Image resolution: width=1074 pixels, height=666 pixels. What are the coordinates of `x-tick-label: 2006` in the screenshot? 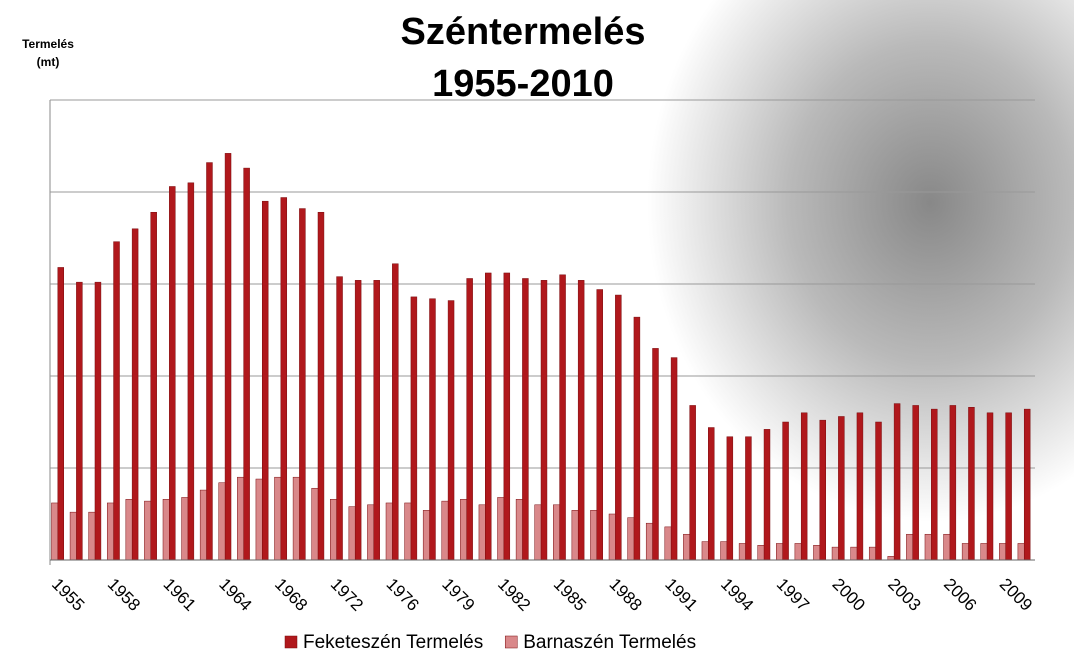 It's located at (960, 595).